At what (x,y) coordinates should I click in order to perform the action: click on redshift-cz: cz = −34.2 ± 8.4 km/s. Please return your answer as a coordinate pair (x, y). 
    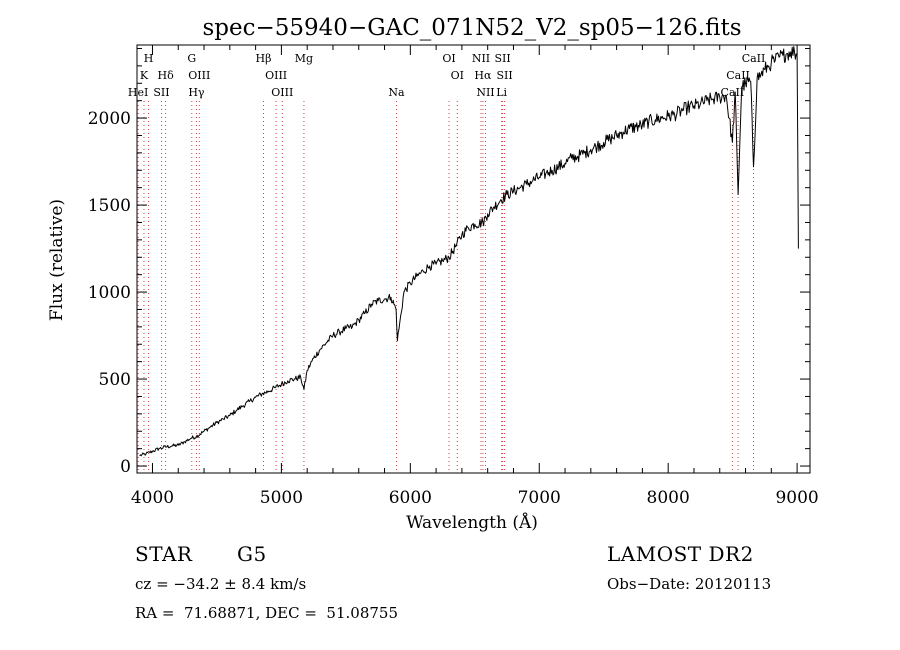
    Looking at the image, I should click on (221, 584).